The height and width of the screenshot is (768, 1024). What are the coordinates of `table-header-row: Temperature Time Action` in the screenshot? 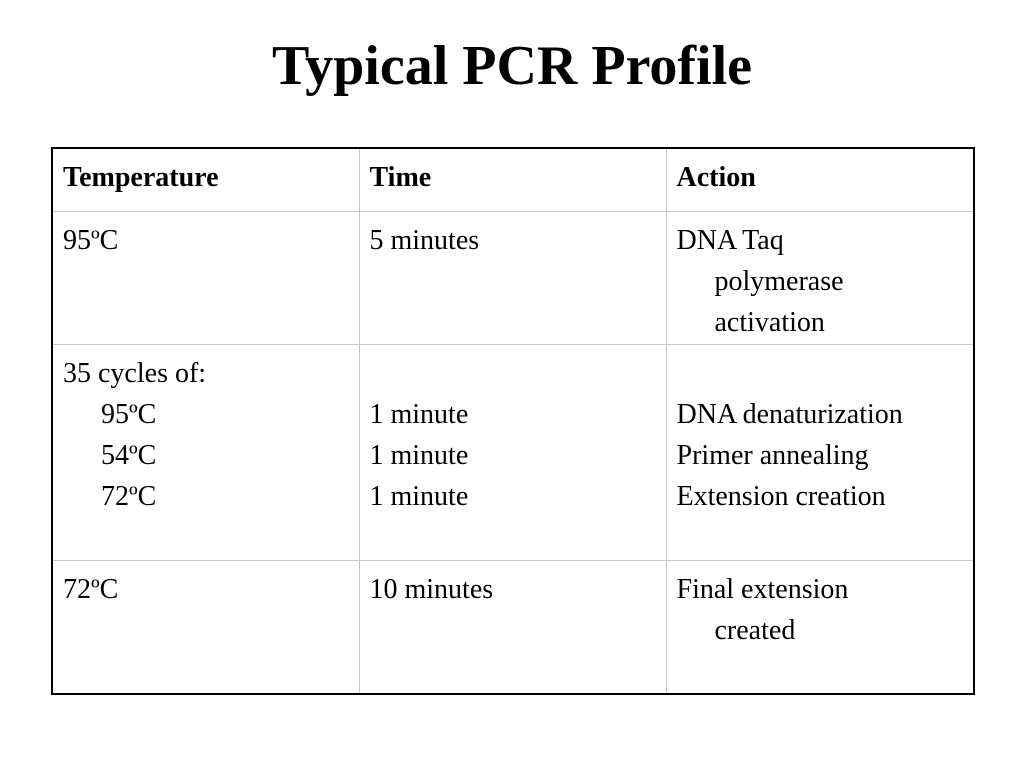 It's located at (513, 179).